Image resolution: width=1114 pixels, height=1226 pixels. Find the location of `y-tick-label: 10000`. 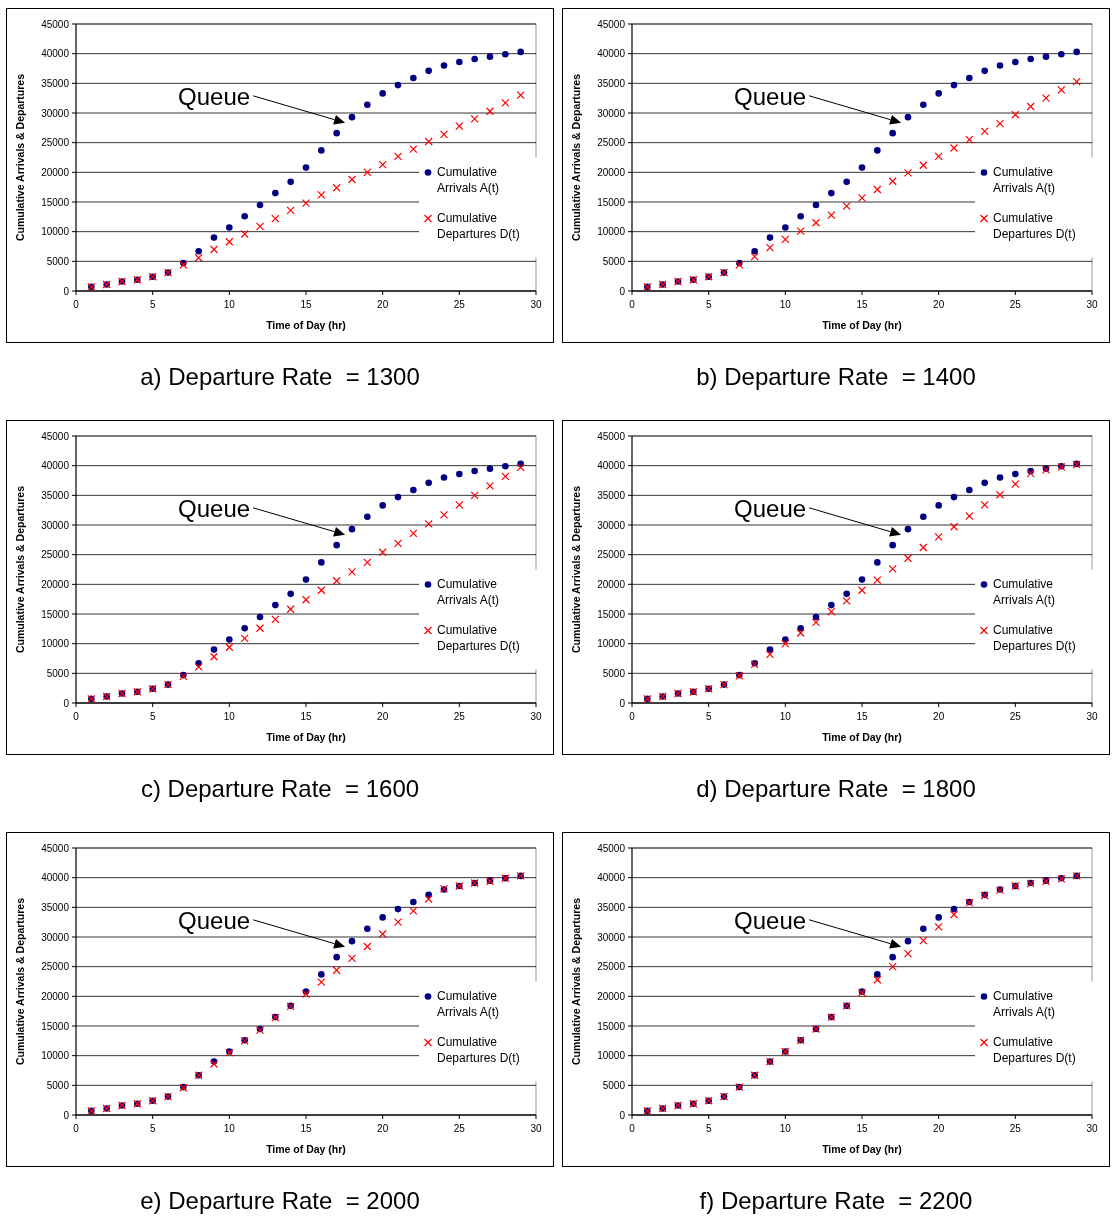

y-tick-label: 10000 is located at coordinates (55, 644).